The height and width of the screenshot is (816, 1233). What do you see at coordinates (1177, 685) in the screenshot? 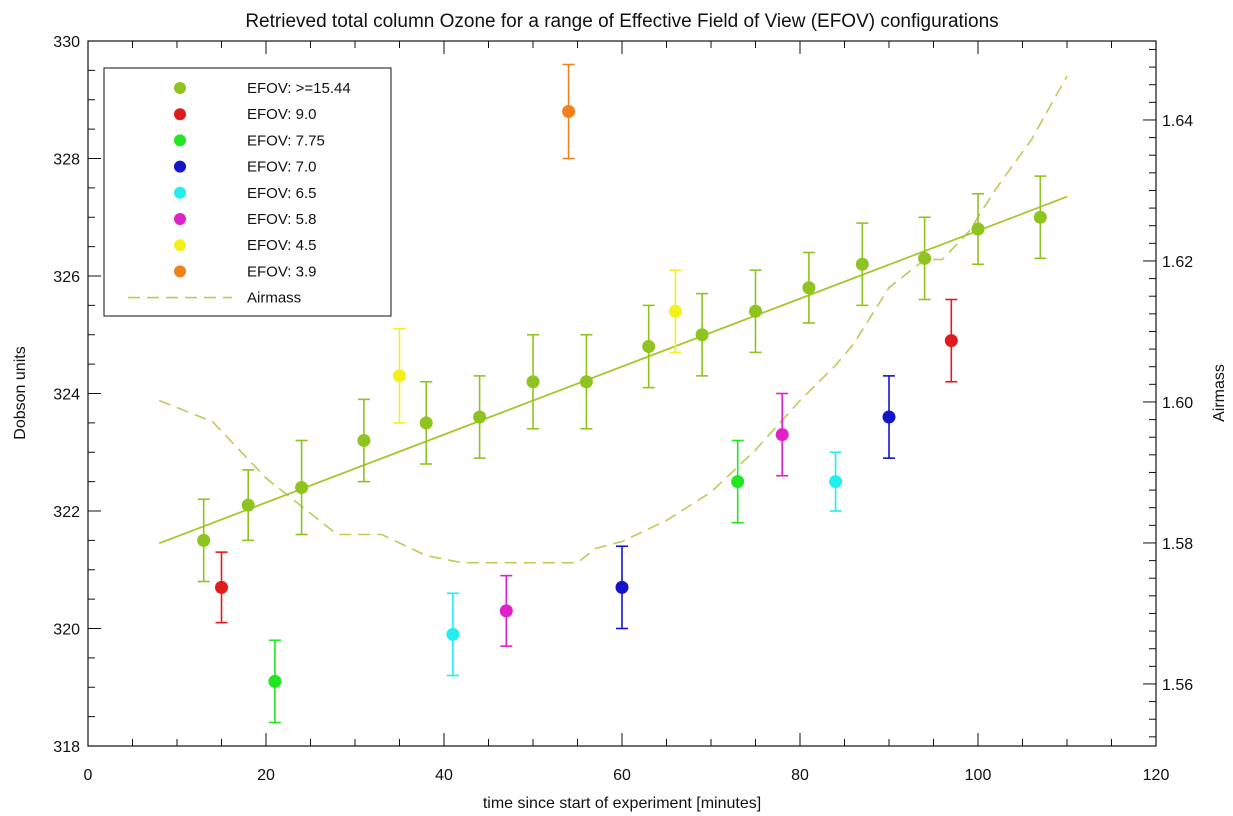
I see `y2-tick-label: 1.56` at bounding box center [1177, 685].